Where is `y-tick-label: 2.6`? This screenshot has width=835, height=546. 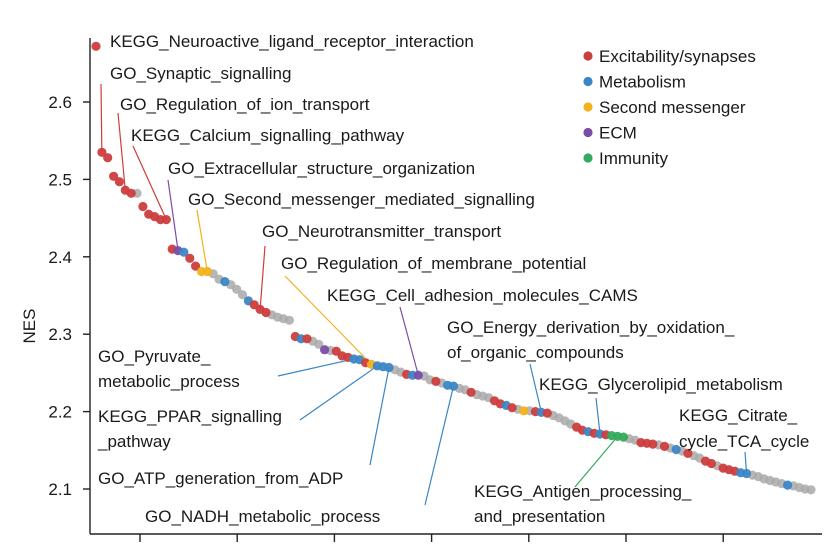 y-tick-label: 2.6 is located at coordinates (60, 102).